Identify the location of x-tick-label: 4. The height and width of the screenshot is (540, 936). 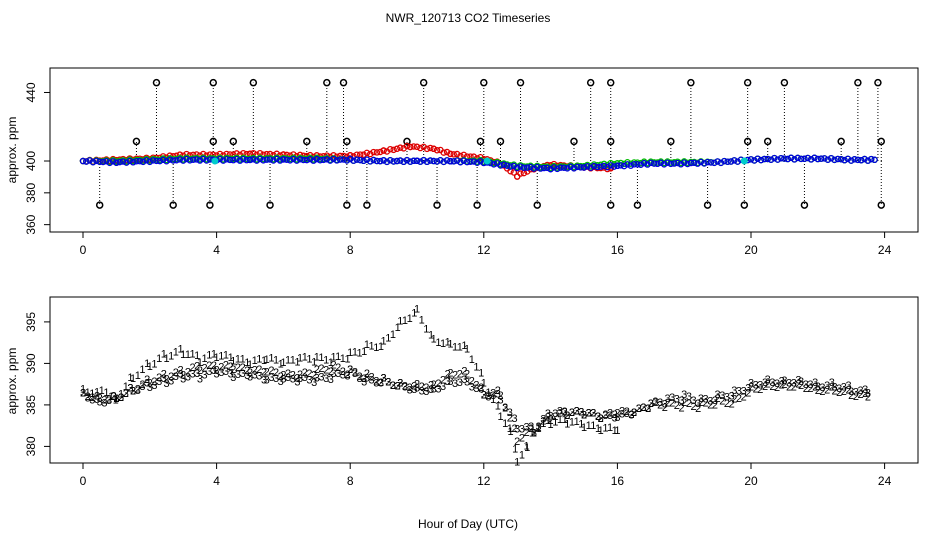
(216, 250).